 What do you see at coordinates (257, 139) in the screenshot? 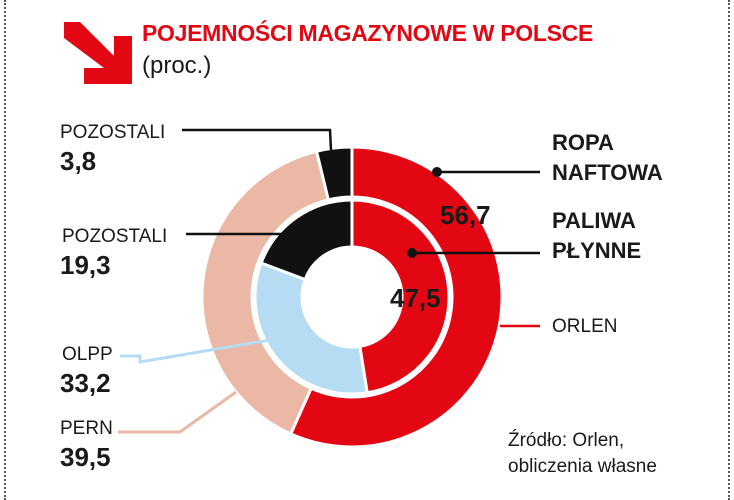
I see `leader-outer-pozostali` at bounding box center [257, 139].